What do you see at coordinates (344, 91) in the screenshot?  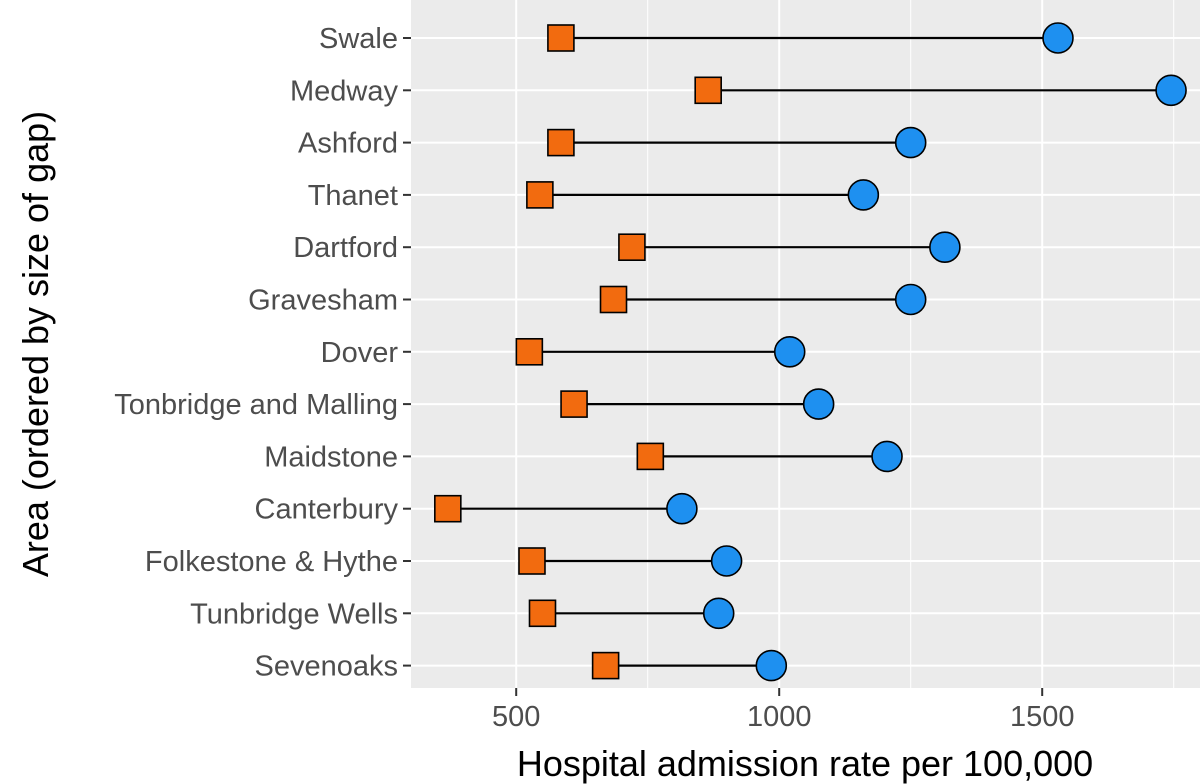 I see `y-tick-label: Medway` at bounding box center [344, 91].